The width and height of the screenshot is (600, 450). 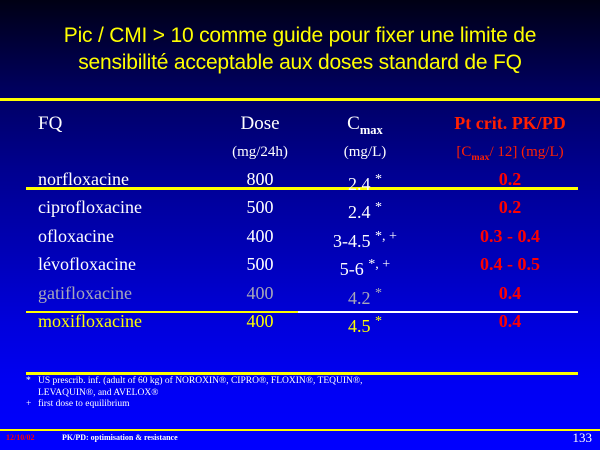 I want to click on cell-cmax-value: 3-4.5, so click(x=352, y=240).